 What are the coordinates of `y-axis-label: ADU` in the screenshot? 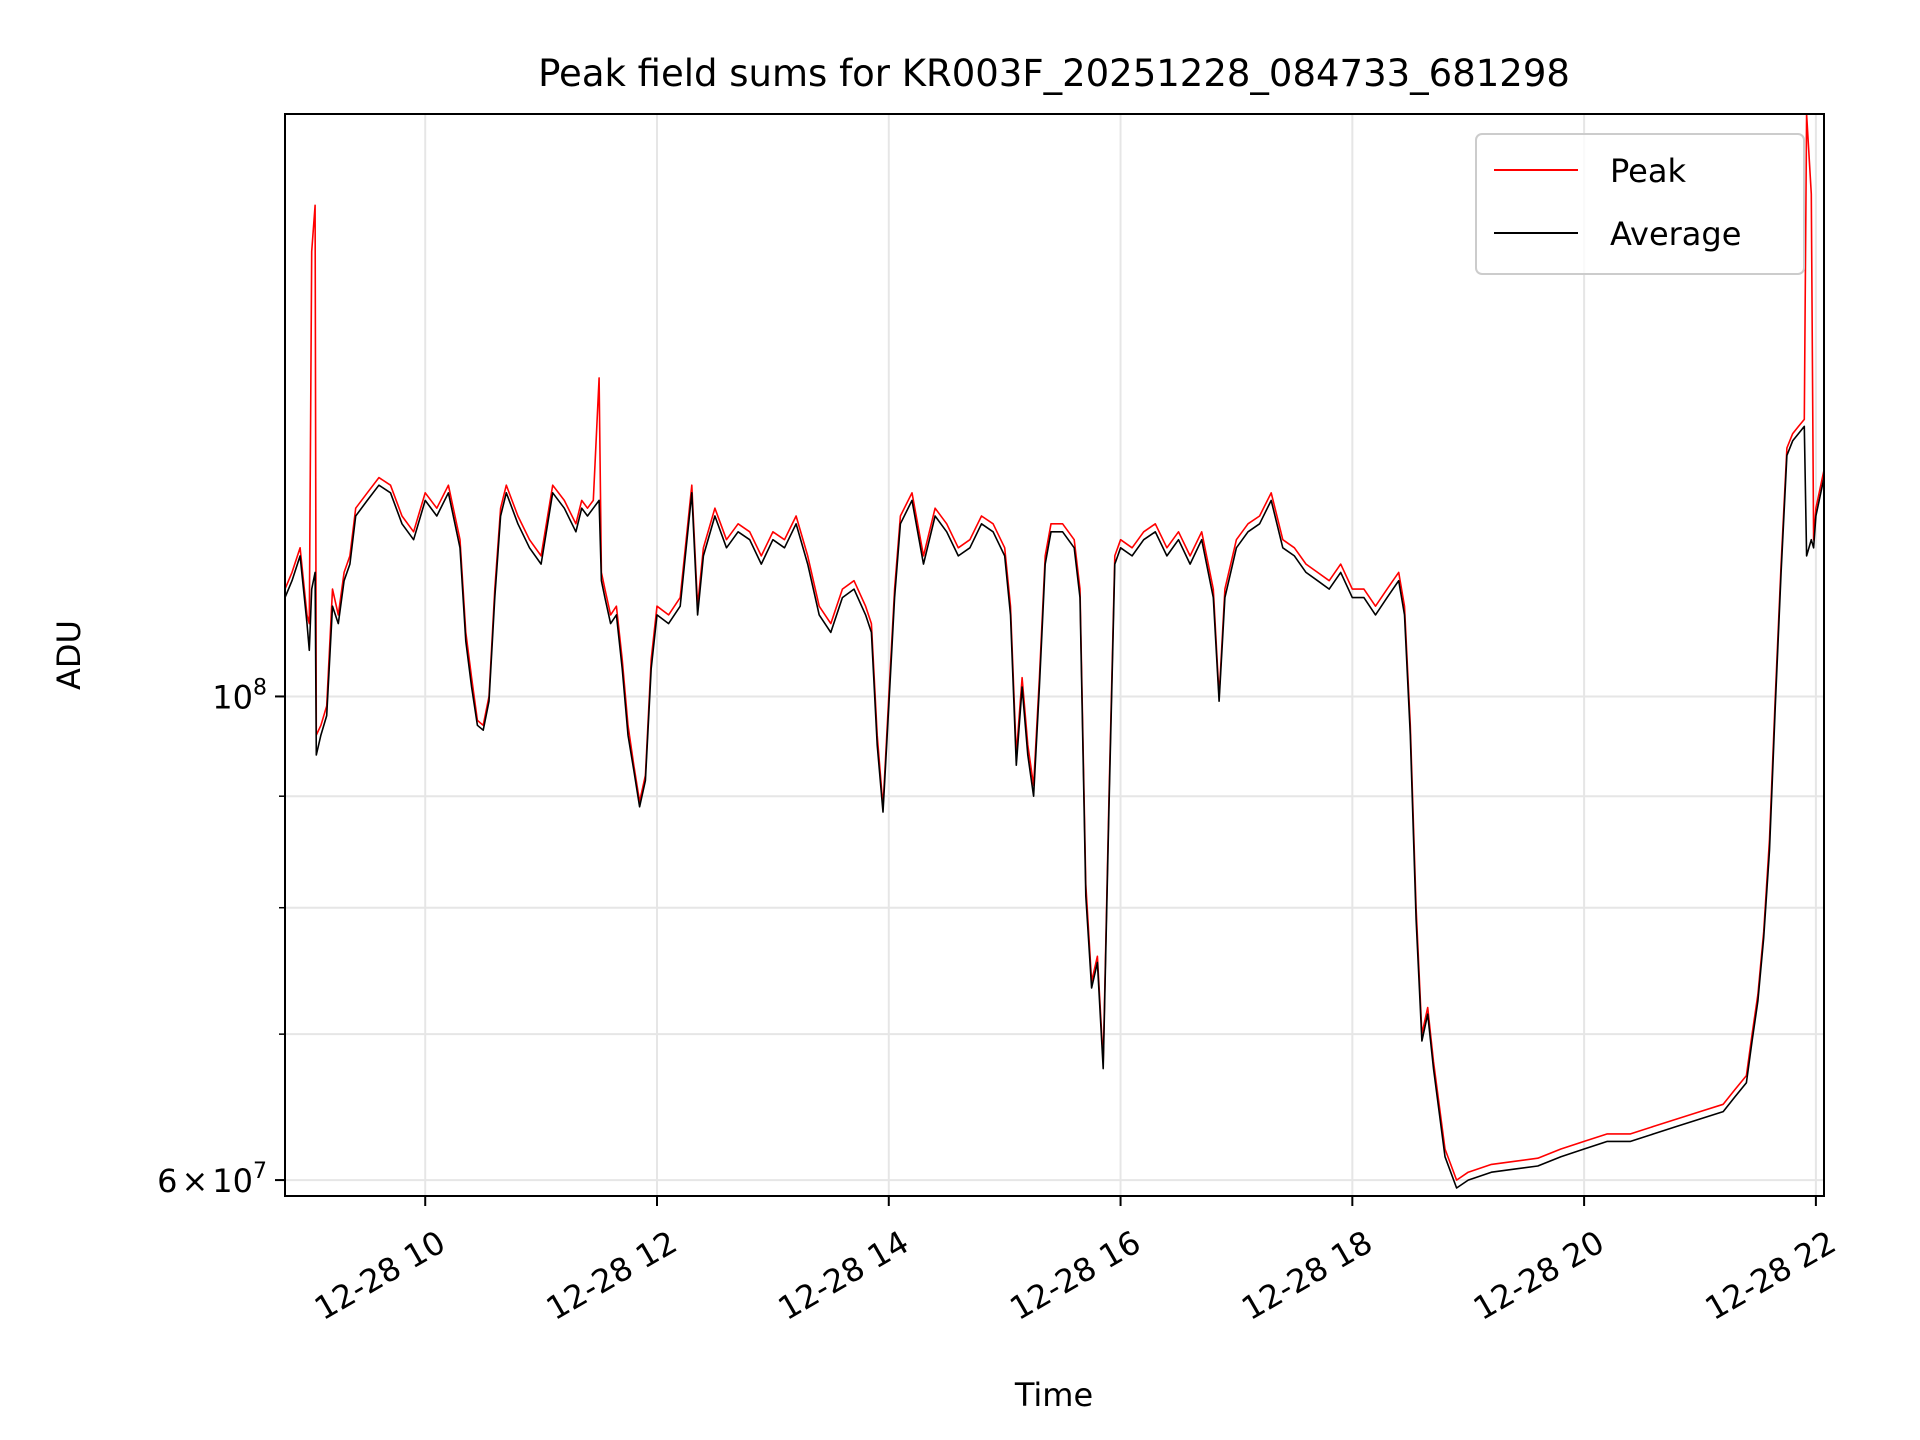 It's located at (69, 655).